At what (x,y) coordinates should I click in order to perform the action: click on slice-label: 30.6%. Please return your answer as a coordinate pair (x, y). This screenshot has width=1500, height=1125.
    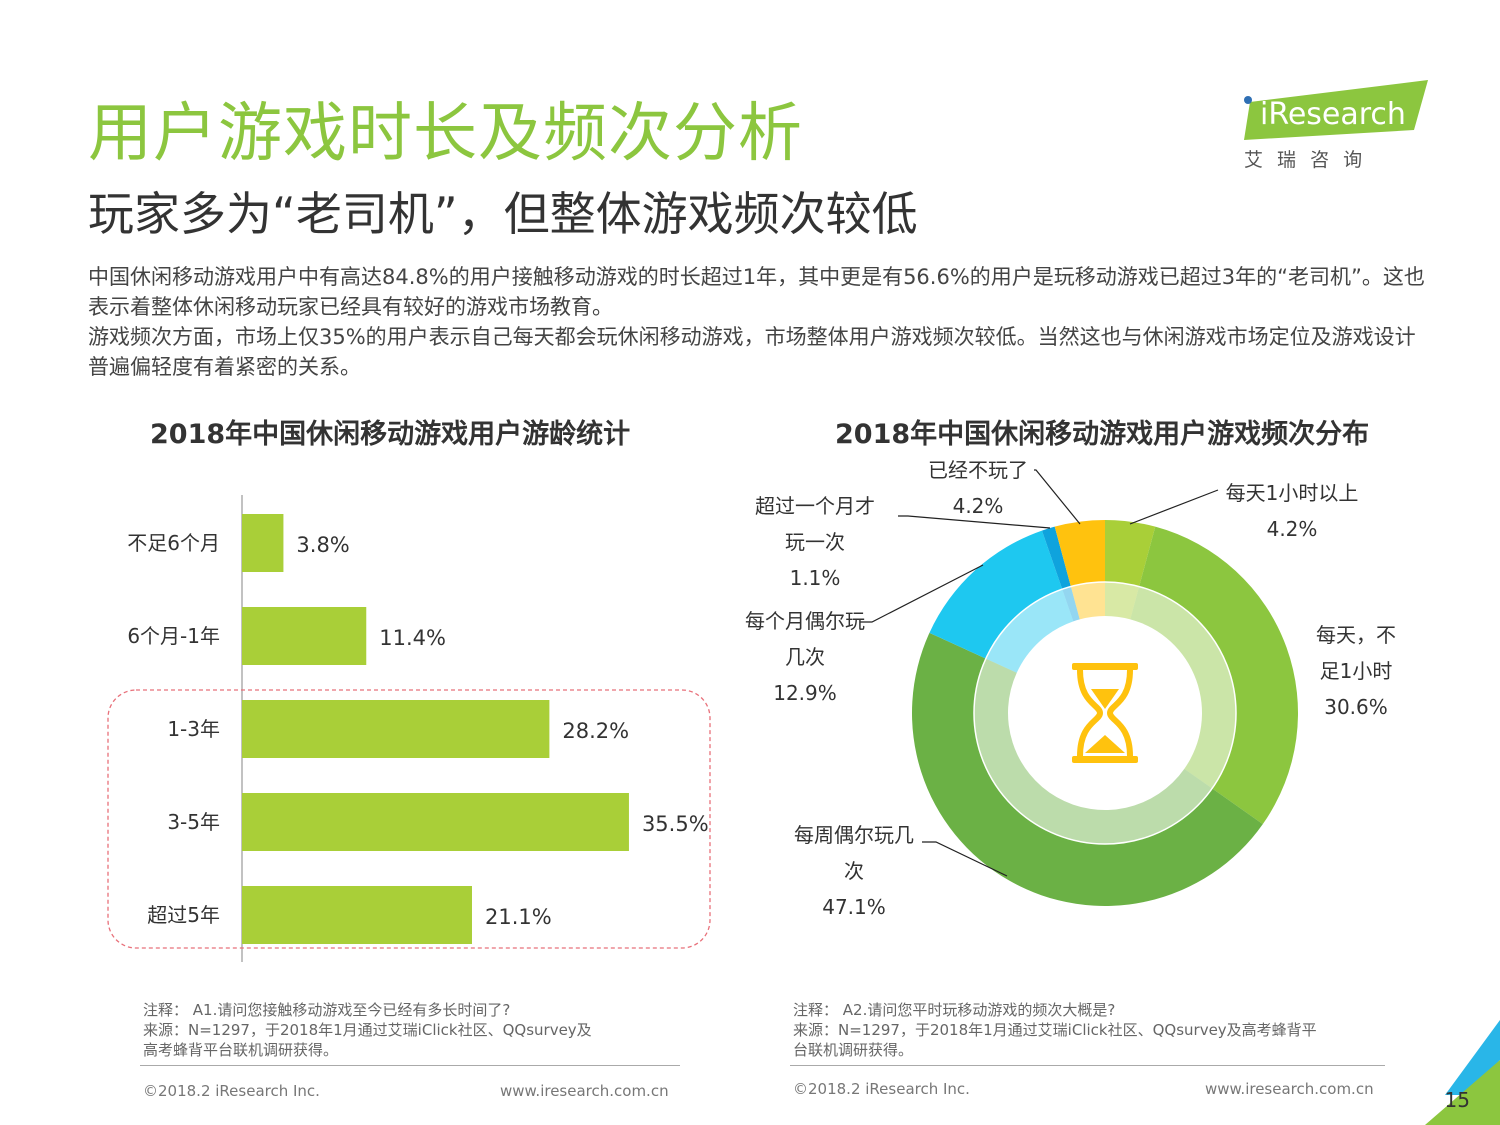
    Looking at the image, I should click on (1356, 707).